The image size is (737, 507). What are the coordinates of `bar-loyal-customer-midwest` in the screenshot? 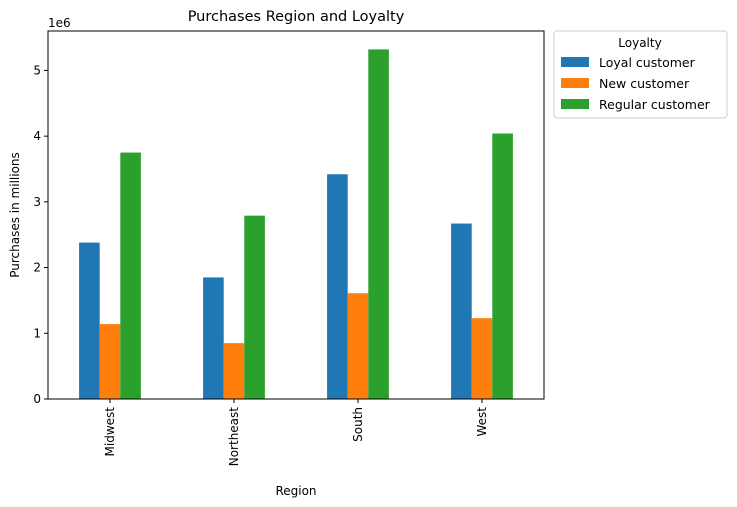 It's located at (89, 320).